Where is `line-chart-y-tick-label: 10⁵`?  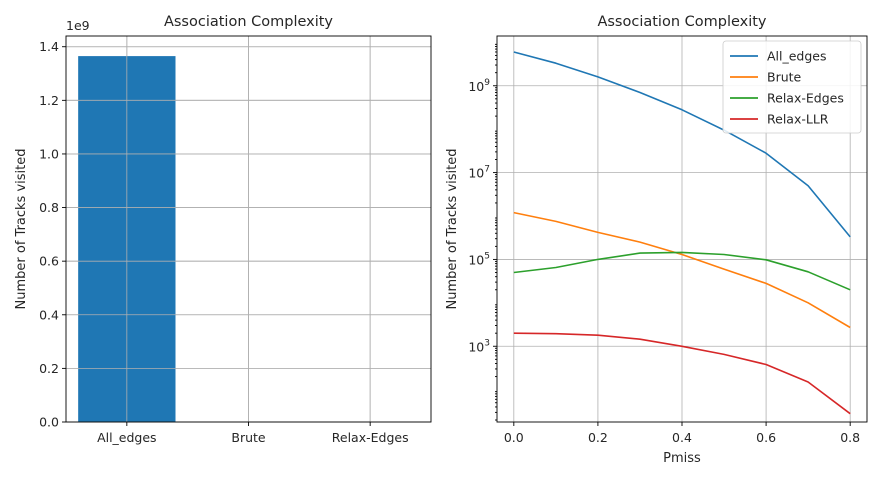
line-chart-y-tick-label: 10⁵ is located at coordinates (479, 259).